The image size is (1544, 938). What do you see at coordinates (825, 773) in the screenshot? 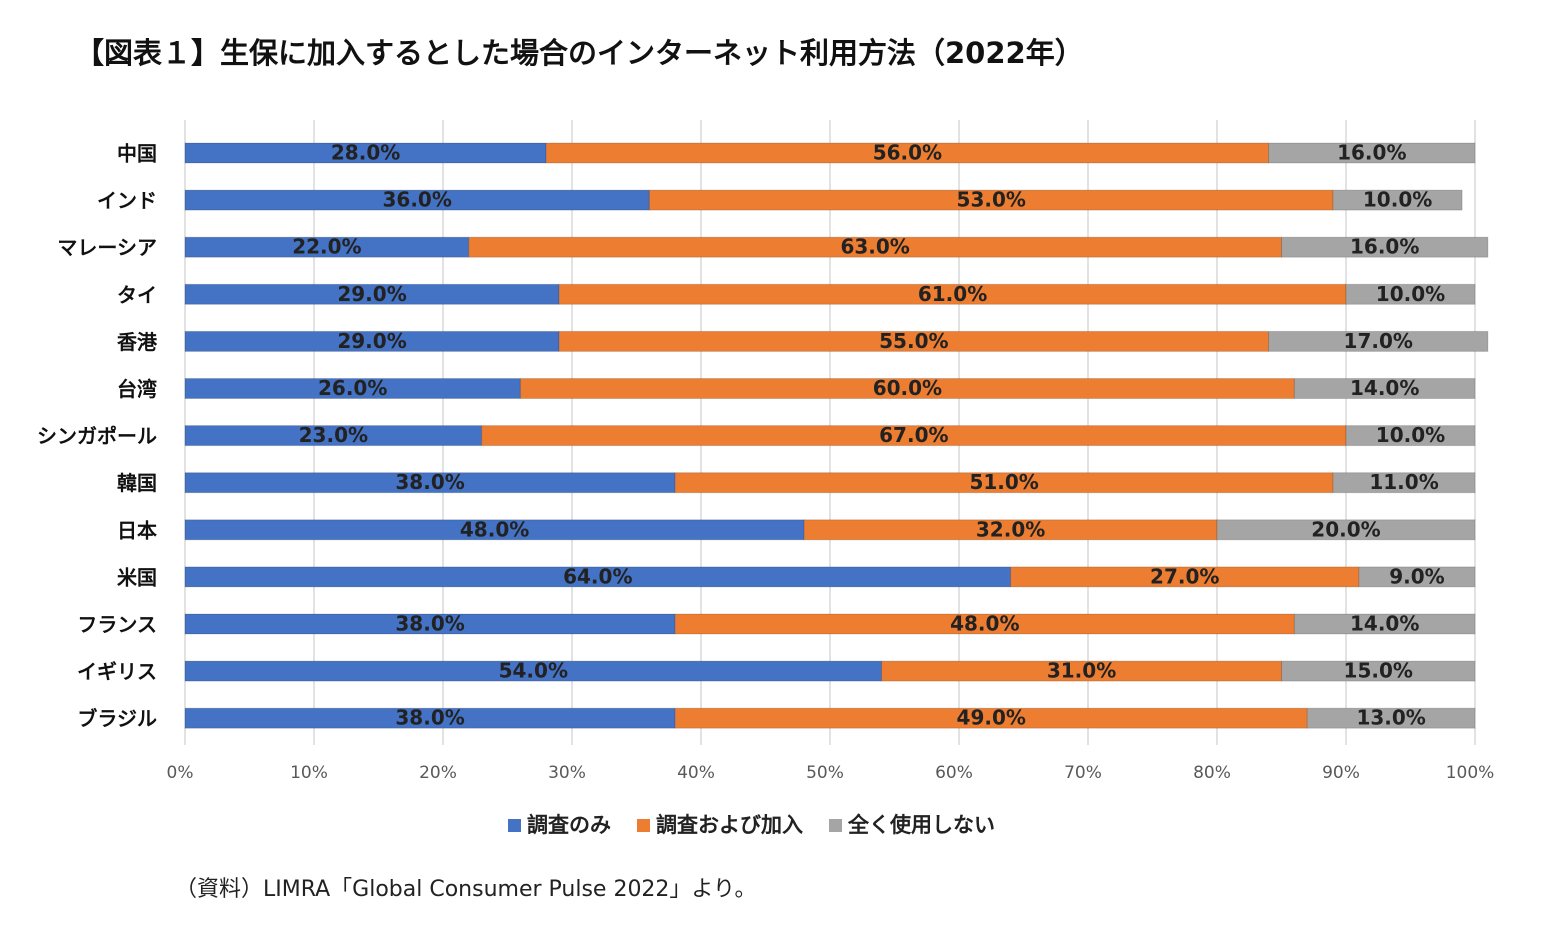
I see `x-tick-label: 50%` at bounding box center [825, 773].